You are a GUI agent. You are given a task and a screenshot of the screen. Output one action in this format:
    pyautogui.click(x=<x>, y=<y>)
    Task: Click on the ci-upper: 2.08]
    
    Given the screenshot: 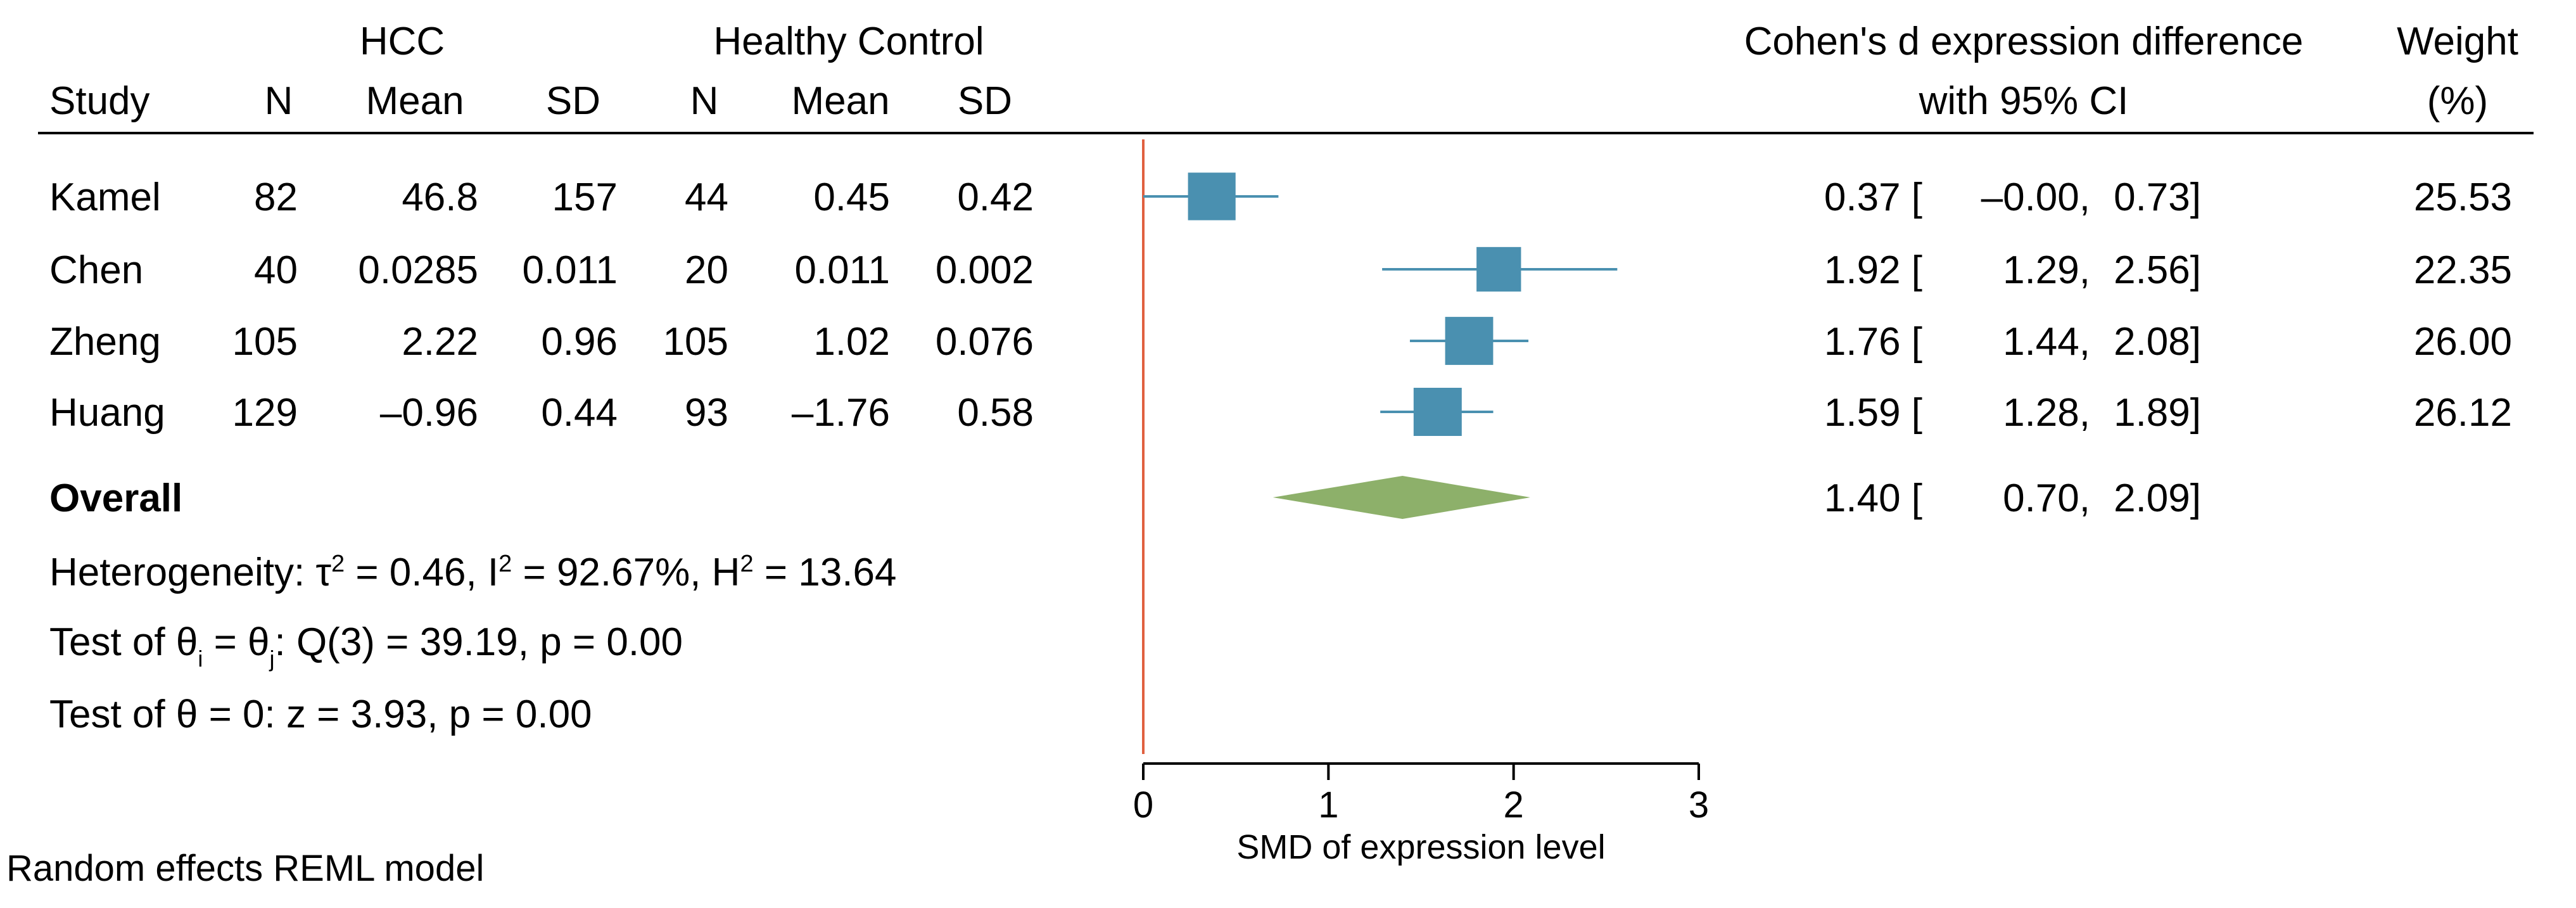 What is the action you would take?
    pyautogui.click(x=2157, y=342)
    